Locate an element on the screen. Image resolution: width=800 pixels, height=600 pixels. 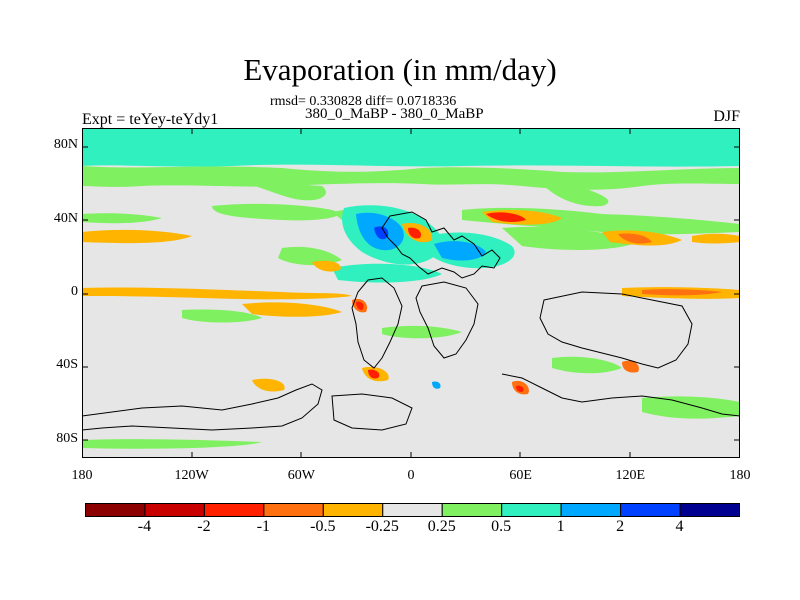
coastline-antarctic-central is located at coordinates (372, 412).